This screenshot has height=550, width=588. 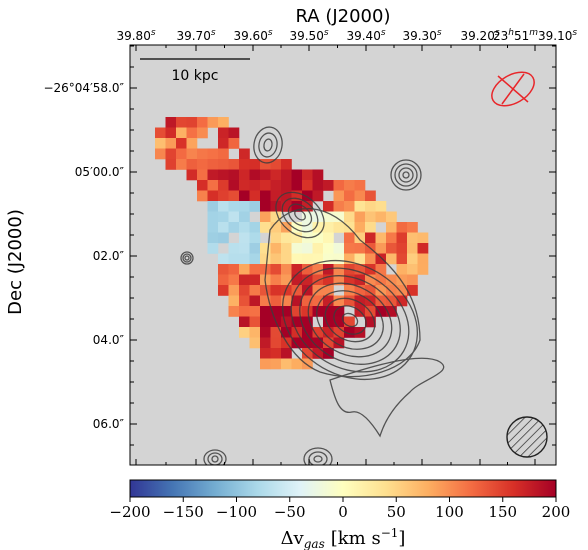 I want to click on left-tick-label: −26°04′58.0″, so click(x=83, y=88).